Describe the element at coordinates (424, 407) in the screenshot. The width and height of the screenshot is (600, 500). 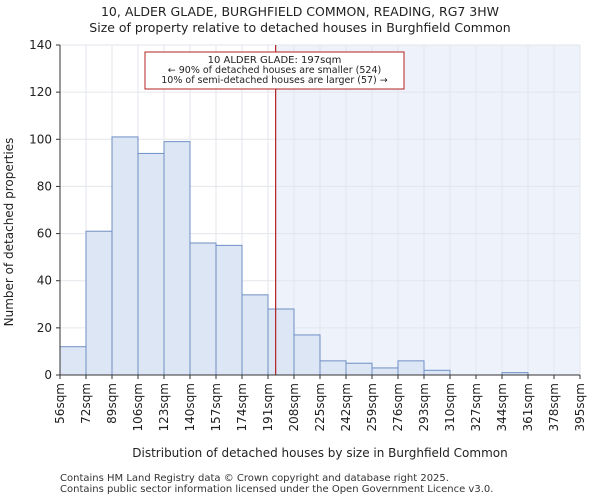
I see `x-tick-label: 293sqm` at that location.